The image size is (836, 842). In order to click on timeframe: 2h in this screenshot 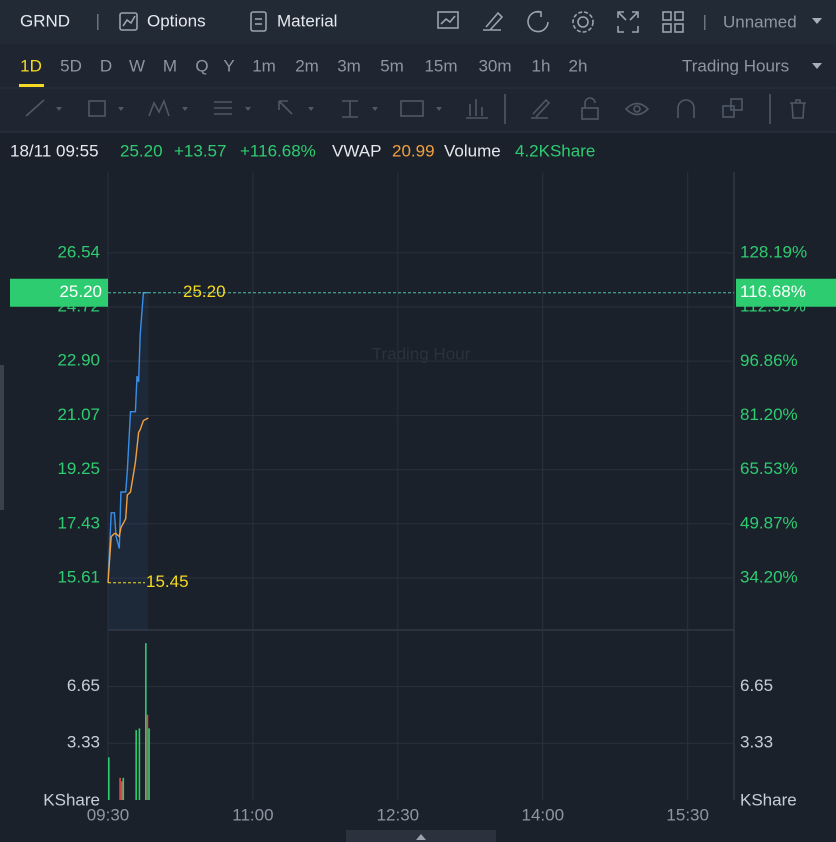, I will do `click(578, 65)`.